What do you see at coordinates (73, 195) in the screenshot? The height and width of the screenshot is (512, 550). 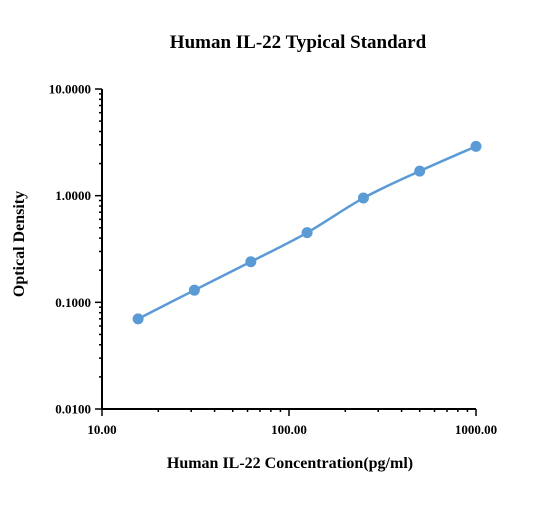 I see `y-tick-label: 1.0000` at bounding box center [73, 195].